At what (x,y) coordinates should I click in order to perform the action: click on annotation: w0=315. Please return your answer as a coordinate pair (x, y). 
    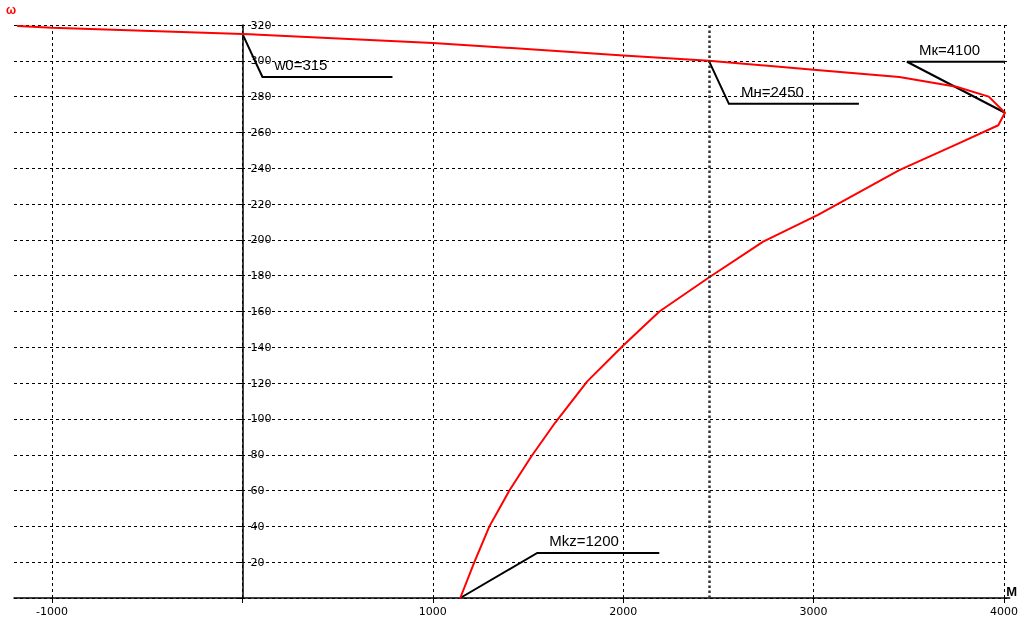
    Looking at the image, I should click on (300, 64).